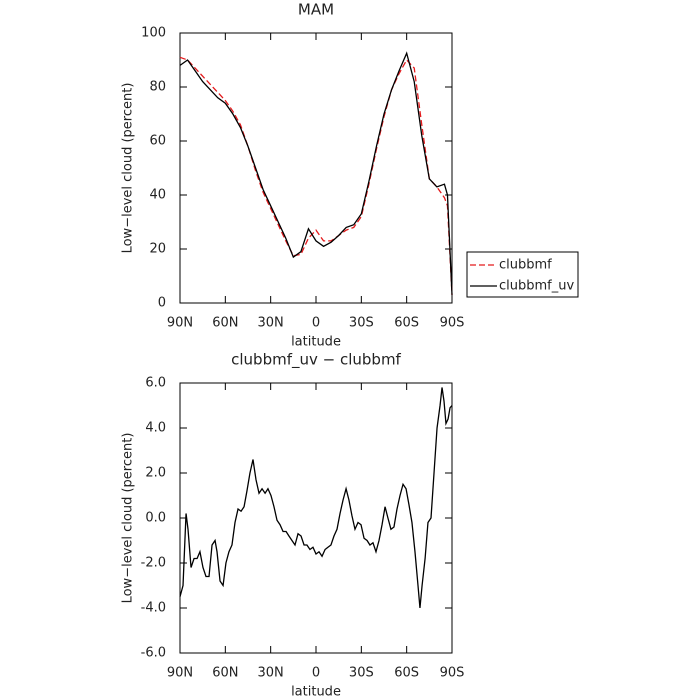 The image size is (700, 700). What do you see at coordinates (157, 87) in the screenshot?
I see `y-tick-label: 80` at bounding box center [157, 87].